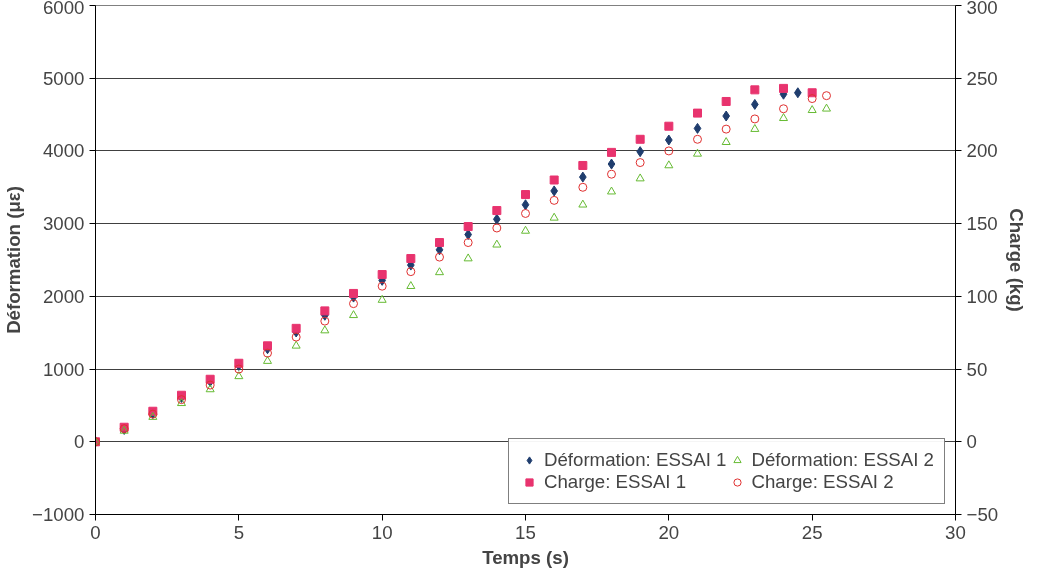  I want to click on y2-axis-title: Charge (kg), so click(1017, 260).